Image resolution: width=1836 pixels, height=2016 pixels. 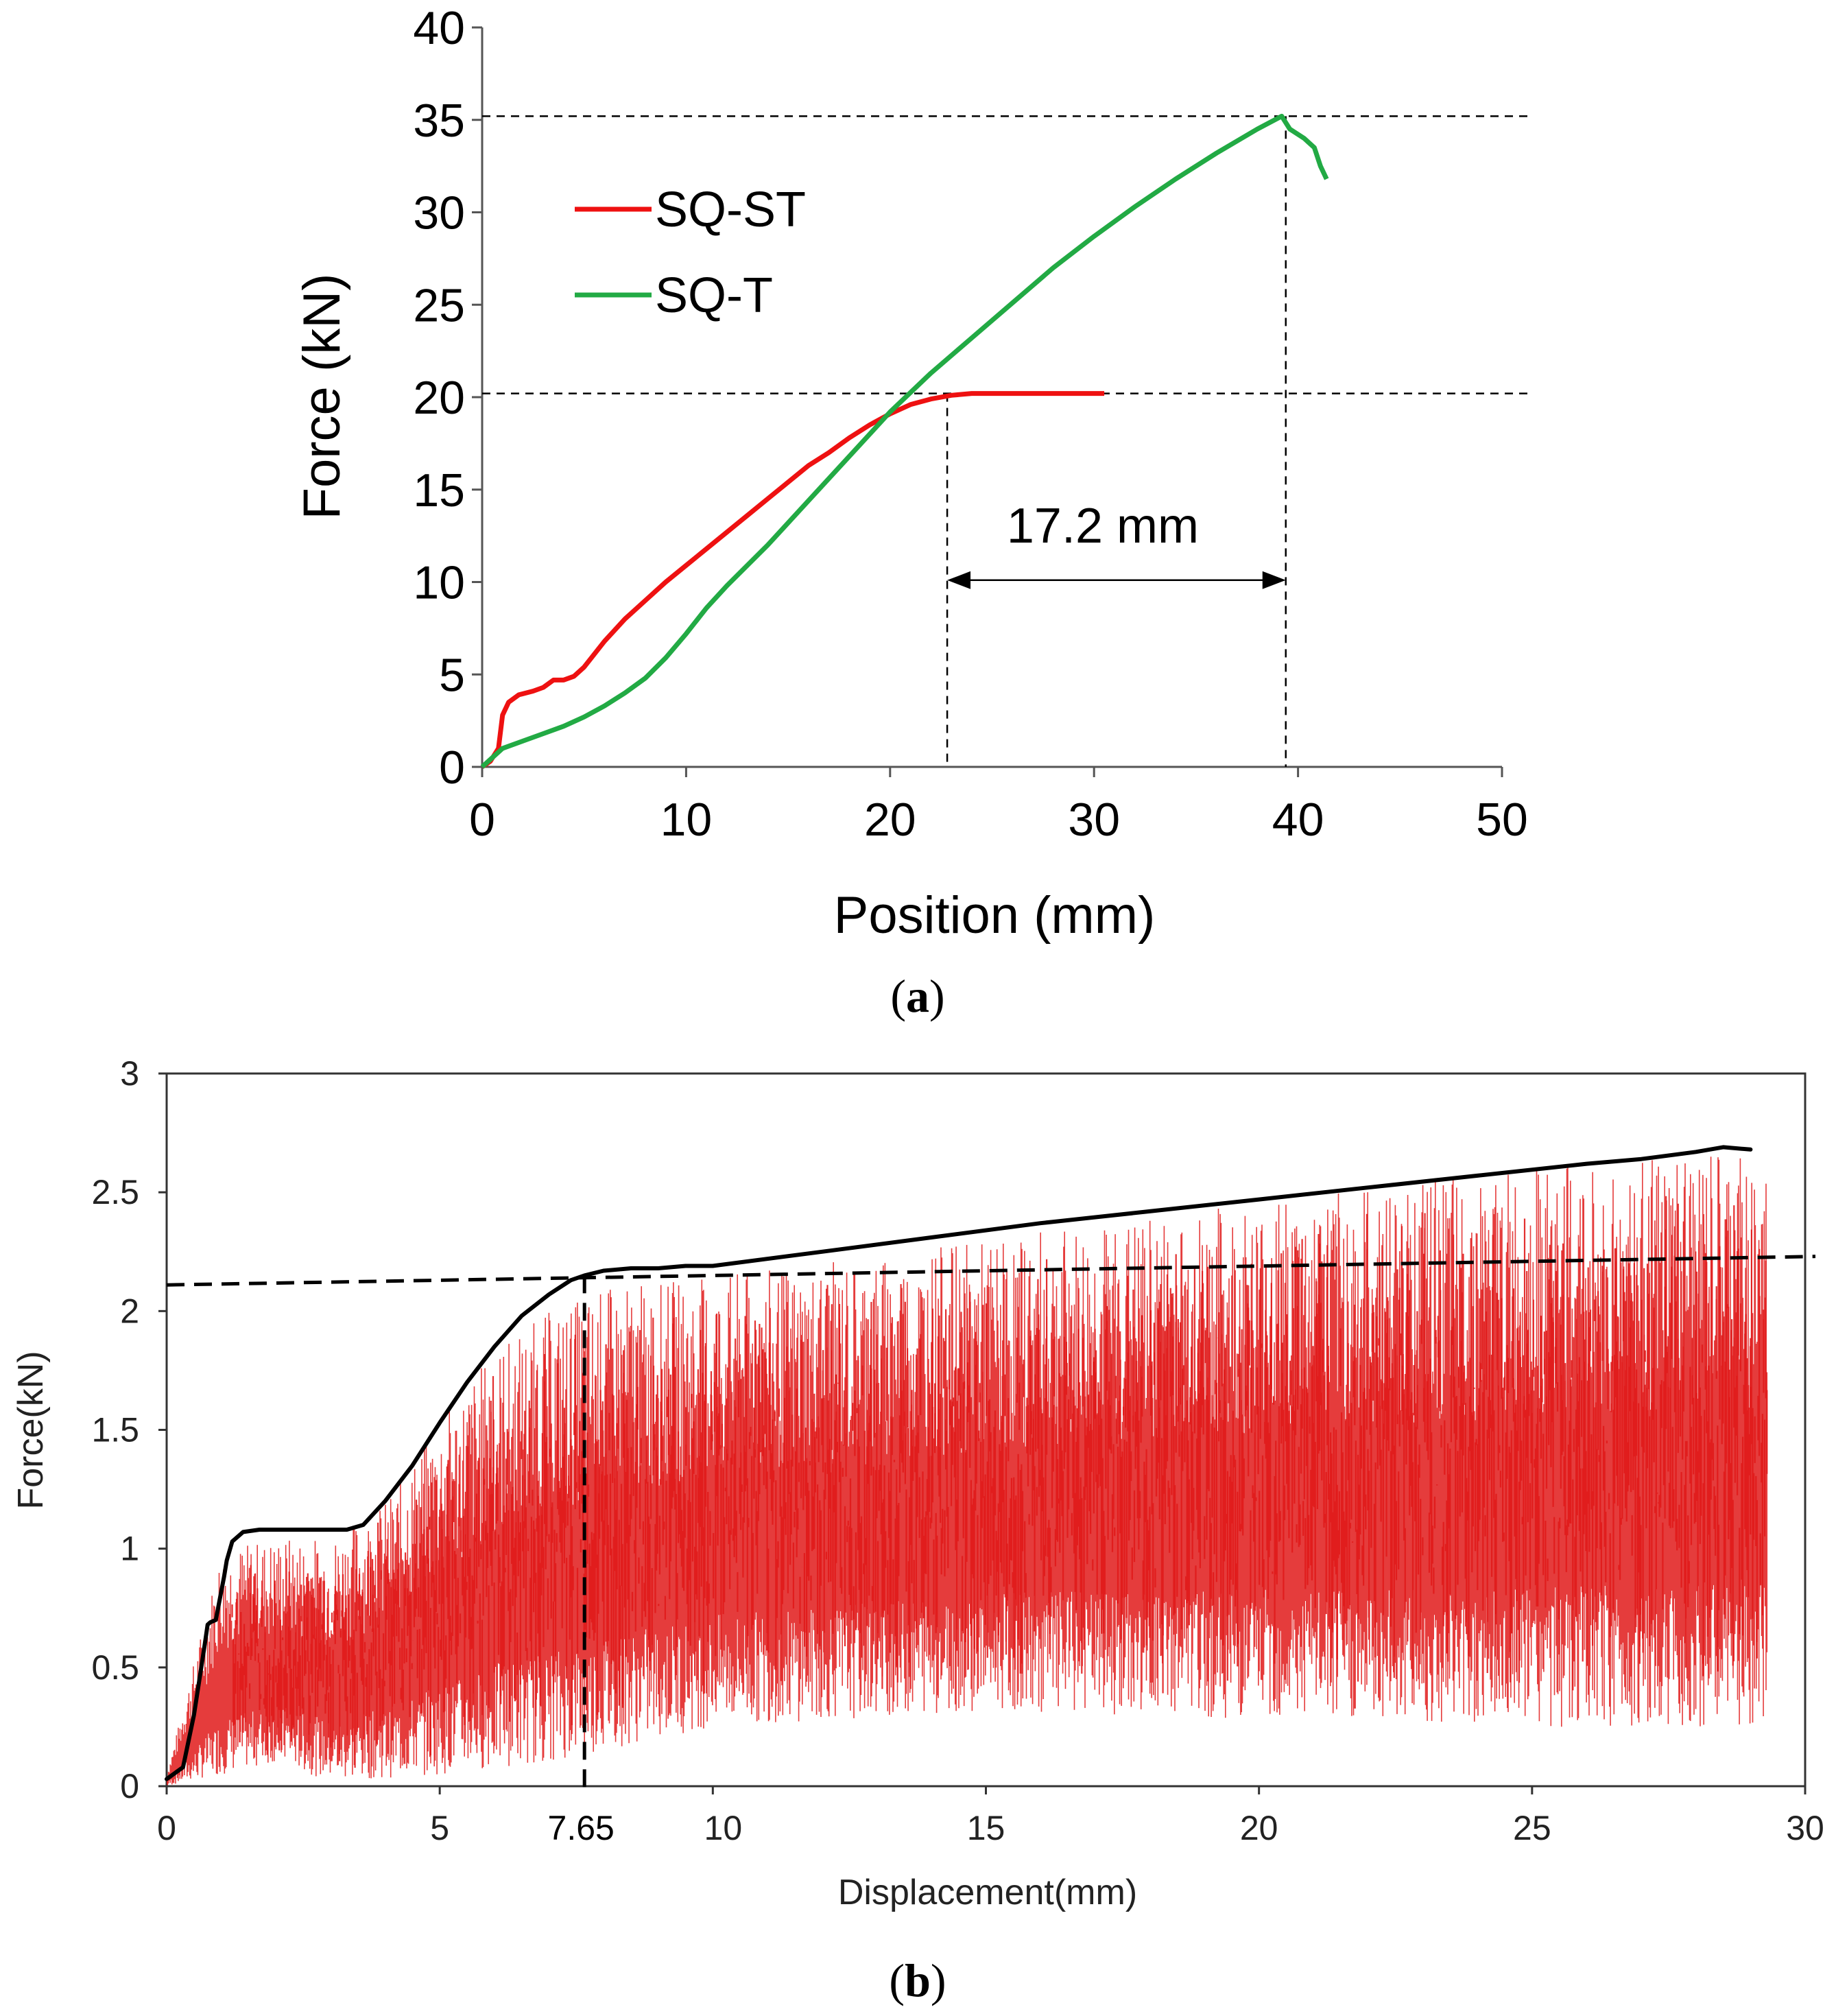 What do you see at coordinates (731, 209) in the screenshot?
I see `legend-label-sq-st: SQ-ST` at bounding box center [731, 209].